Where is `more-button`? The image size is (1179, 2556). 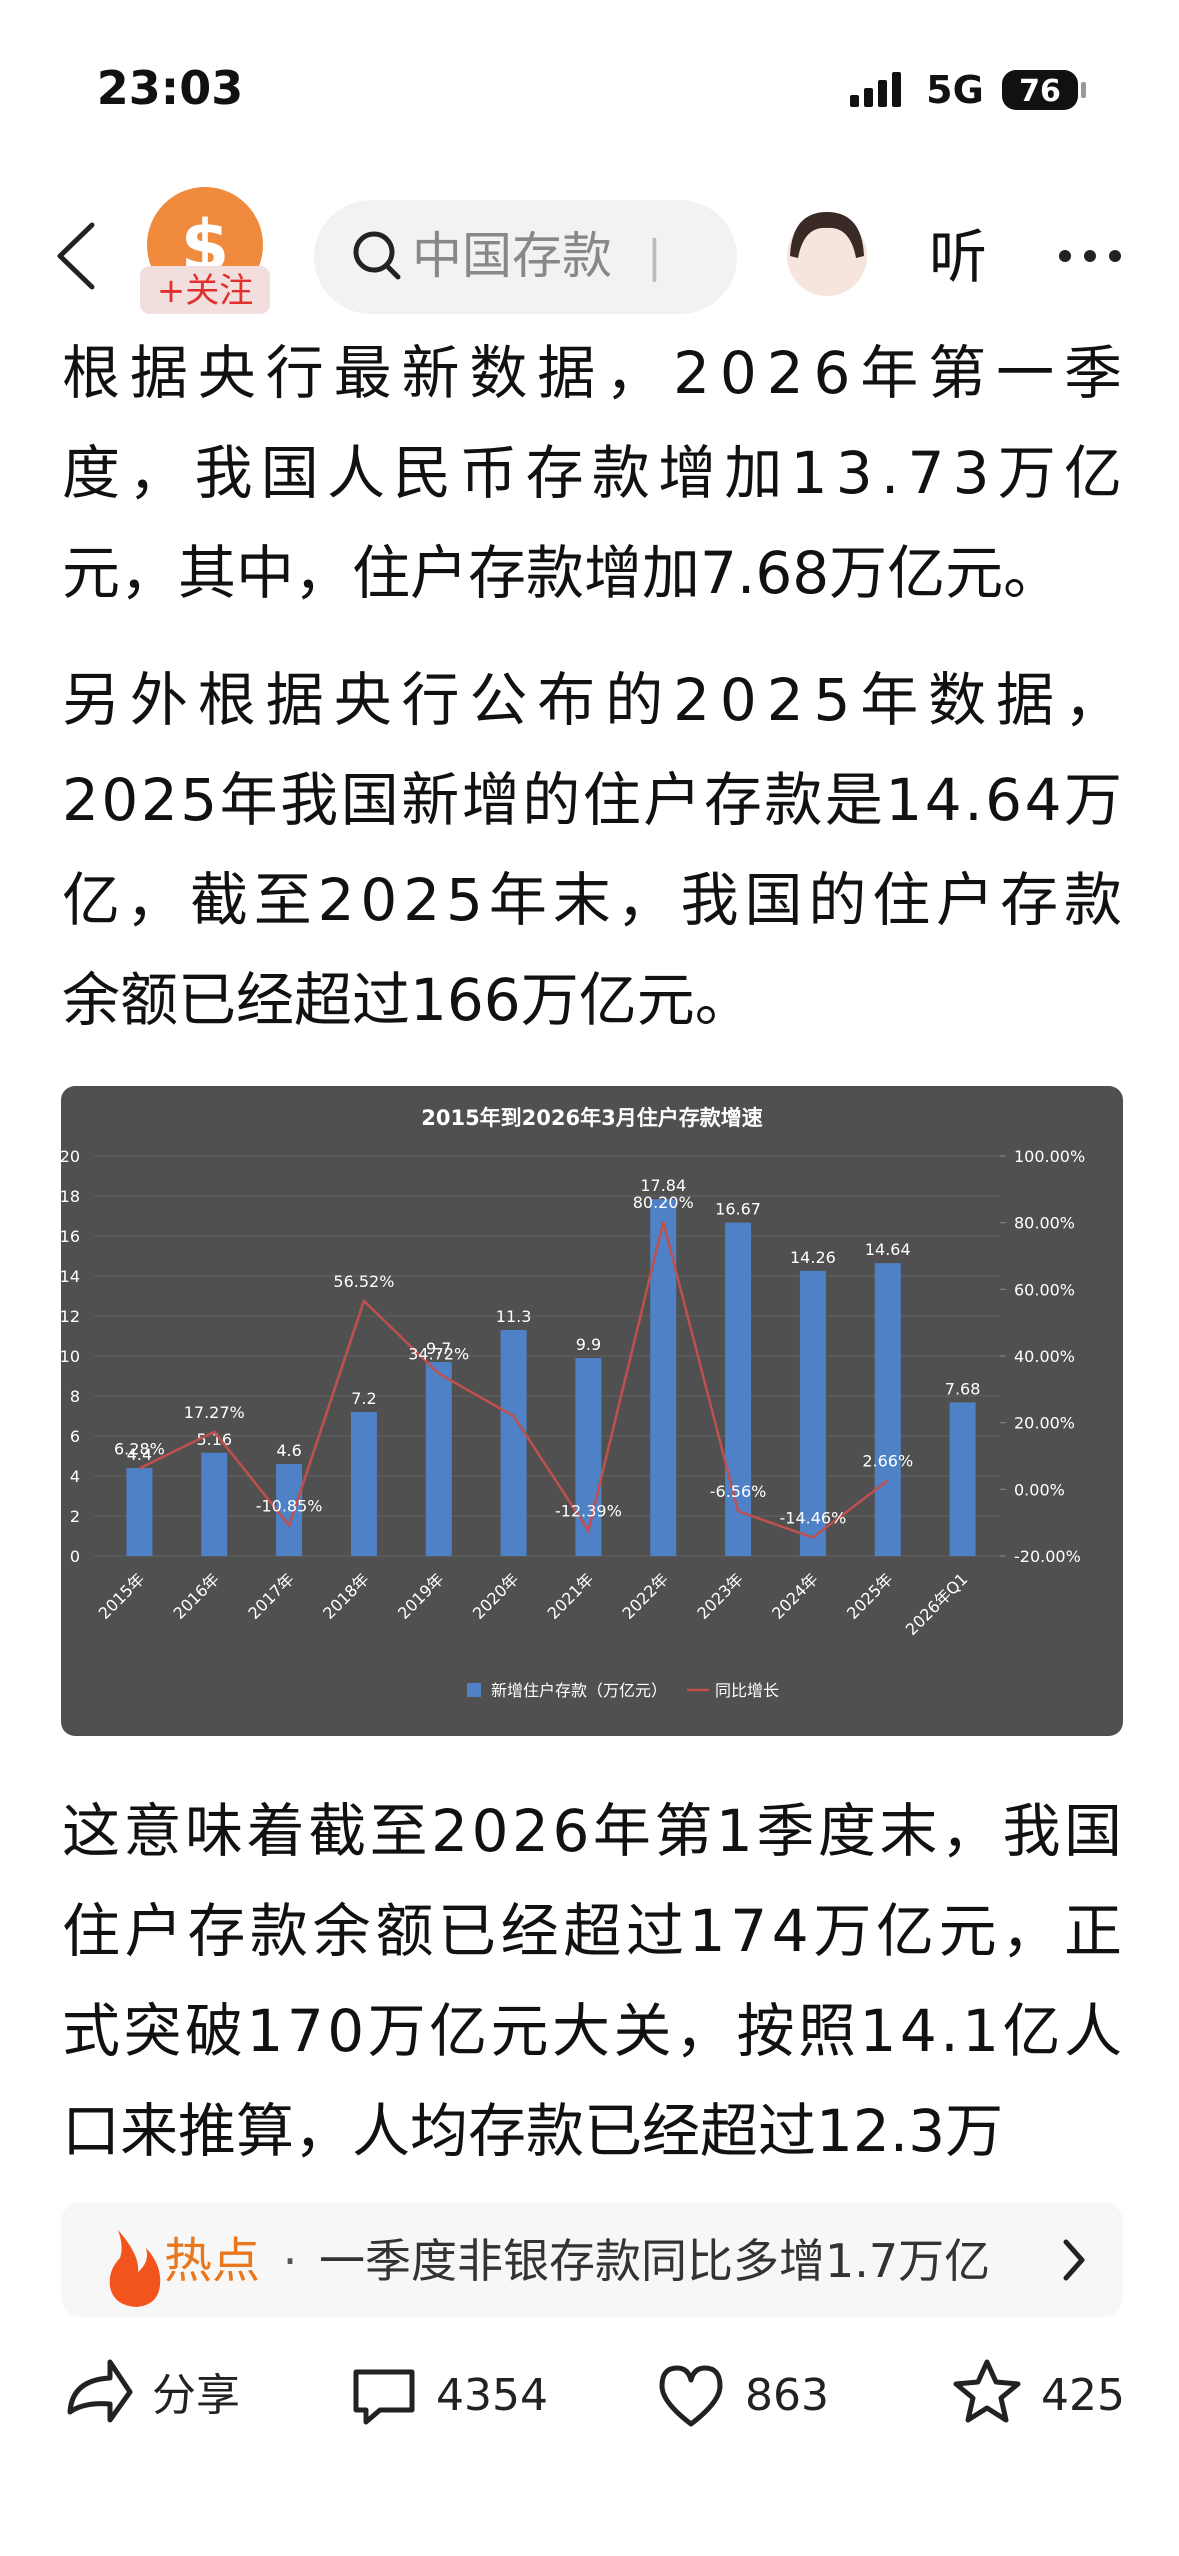 more-button is located at coordinates (1090, 256).